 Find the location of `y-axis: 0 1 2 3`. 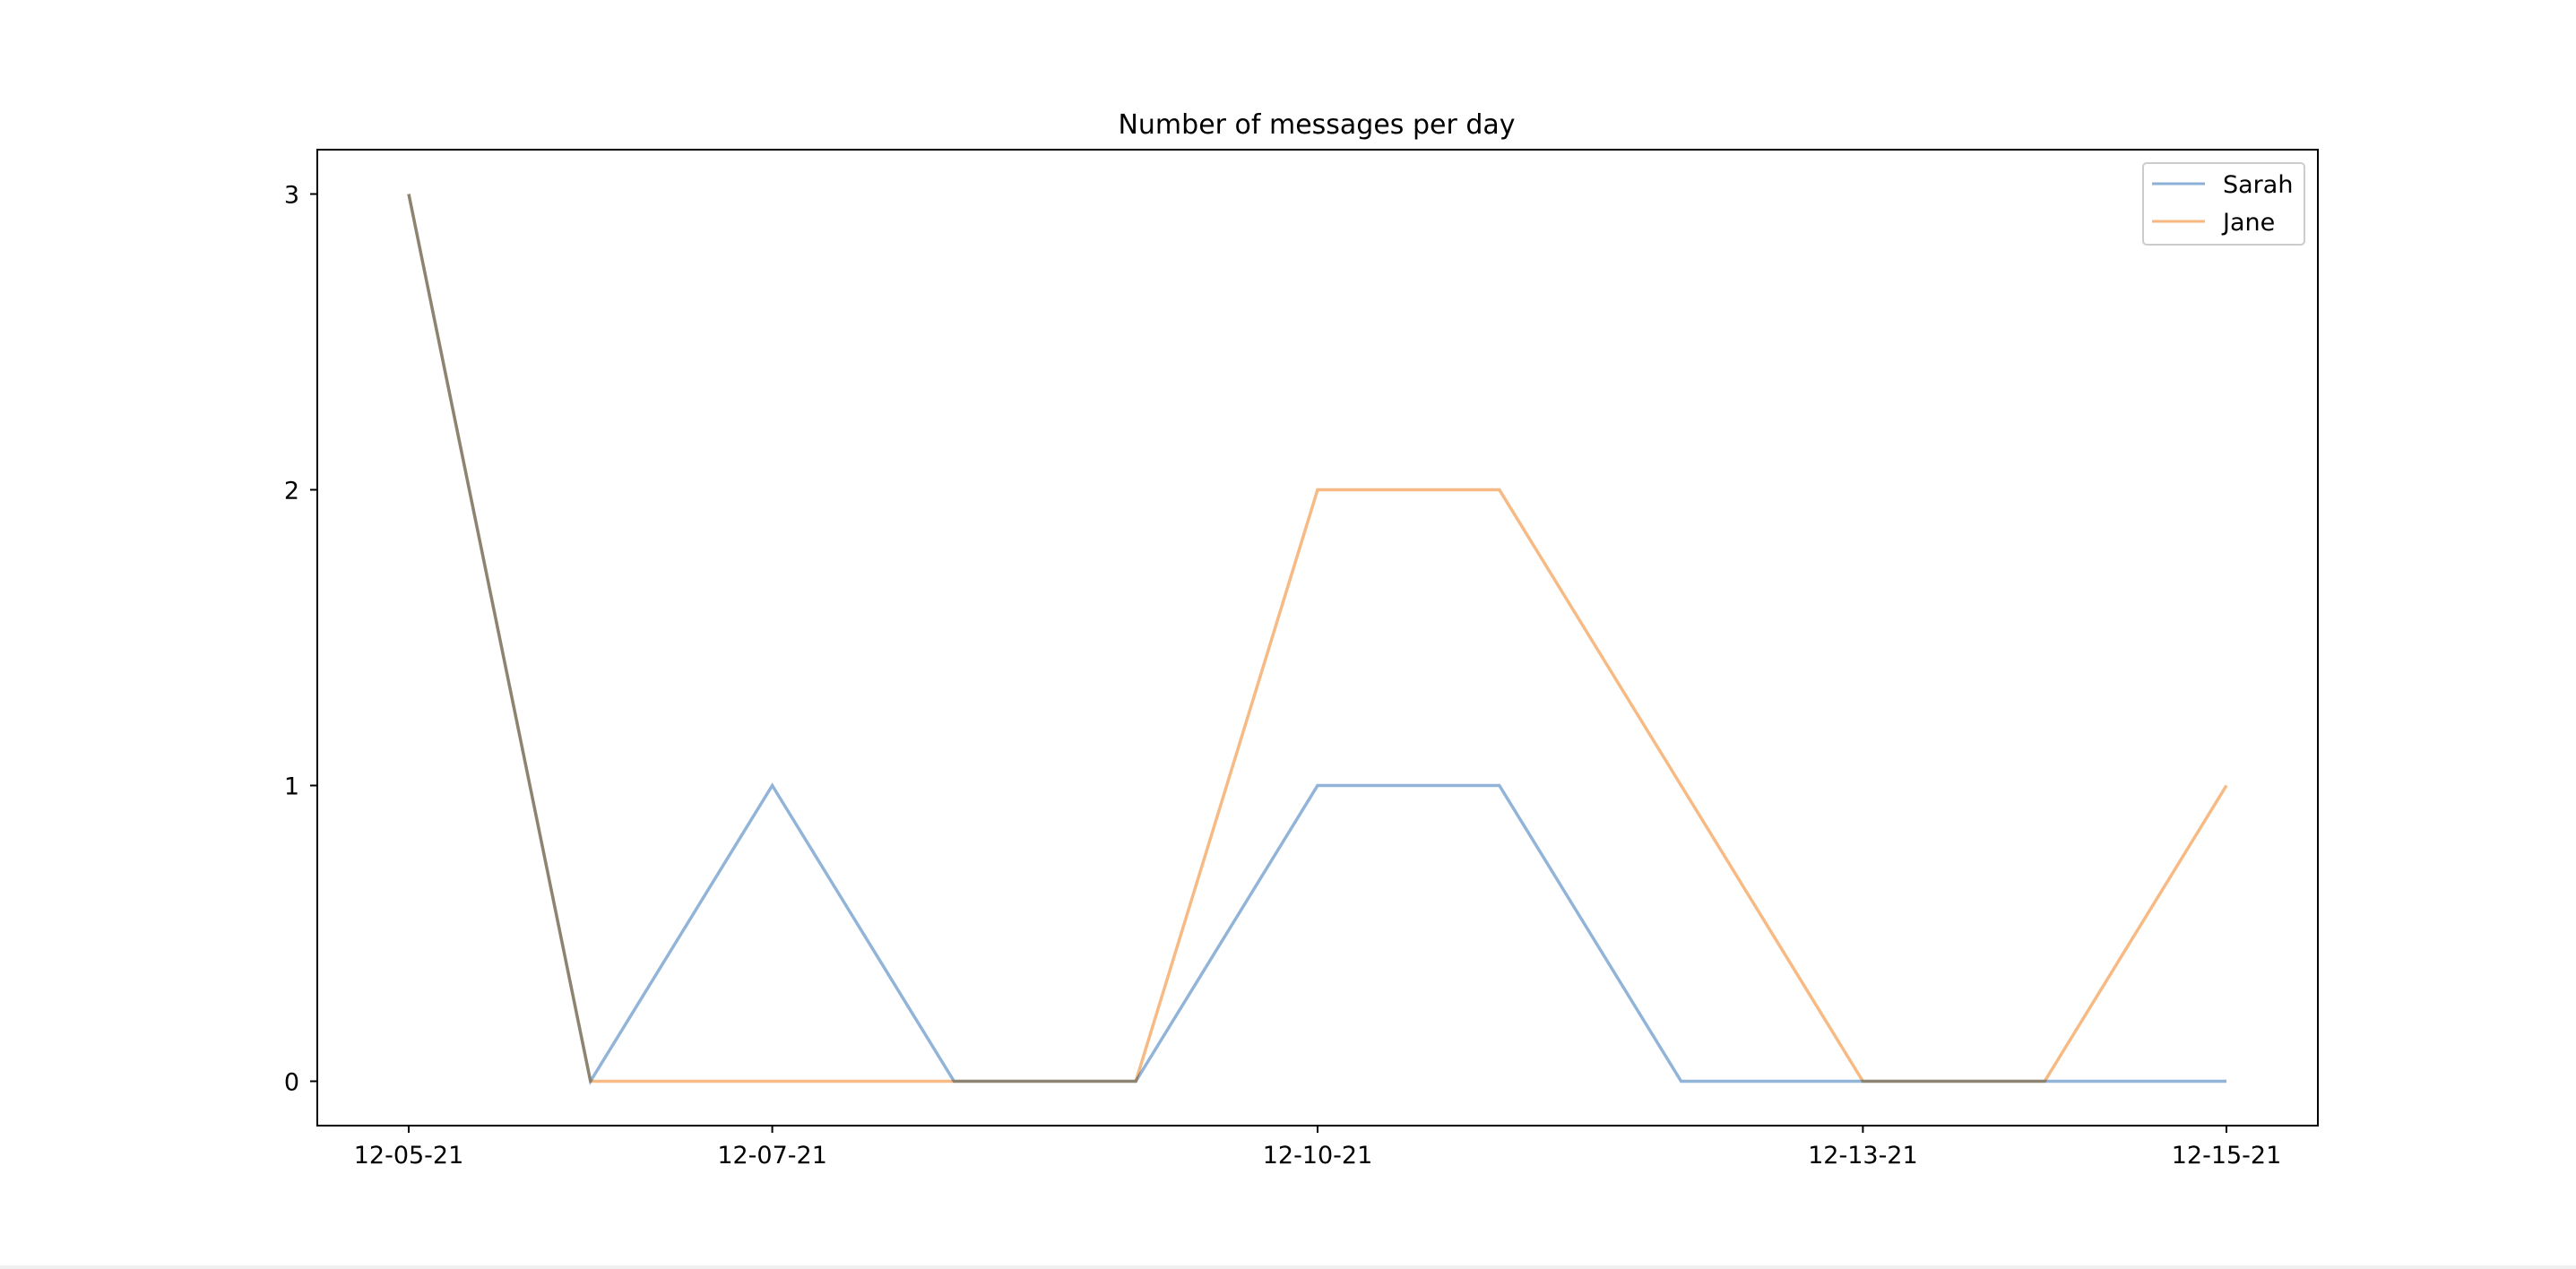

y-axis: 0 1 2 3 is located at coordinates (300, 639).